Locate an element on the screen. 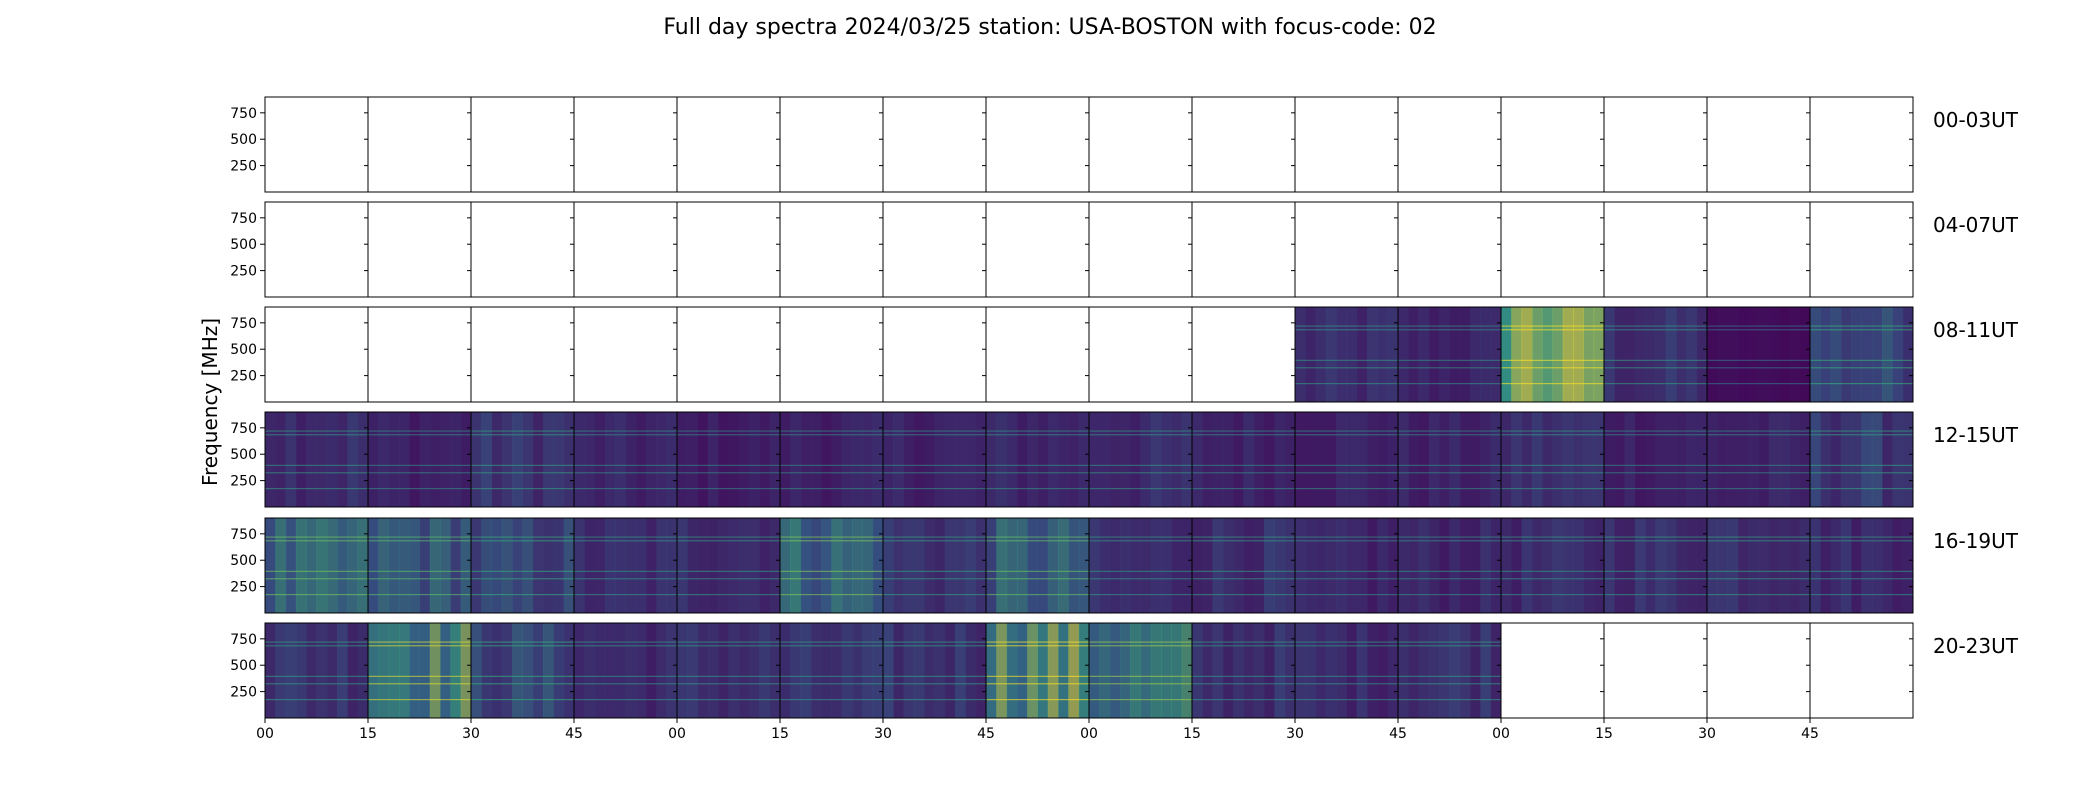 The image size is (2100, 800). row-label: 20-23UT is located at coordinates (1976, 646).